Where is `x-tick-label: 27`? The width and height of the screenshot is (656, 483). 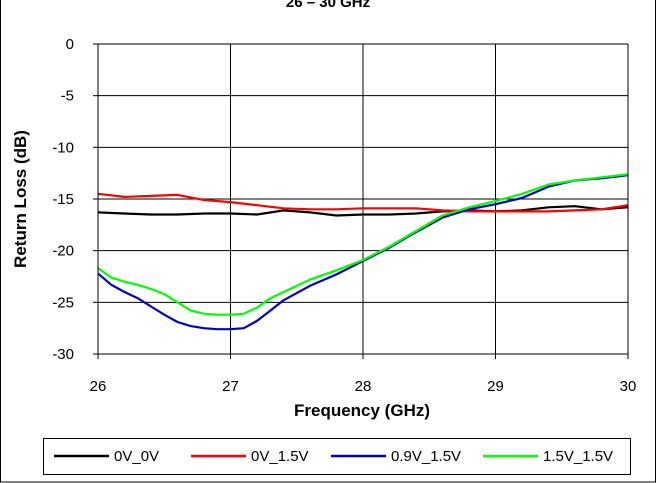
x-tick-label: 27 is located at coordinates (230, 386).